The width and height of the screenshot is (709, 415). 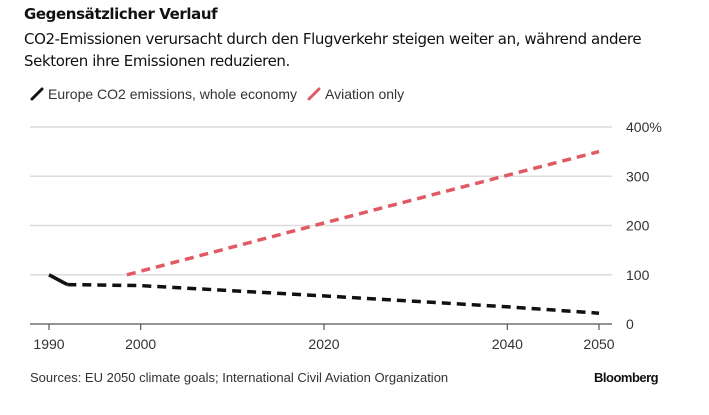 I want to click on legend-item-aviation: Aviation only, so click(x=355, y=94).